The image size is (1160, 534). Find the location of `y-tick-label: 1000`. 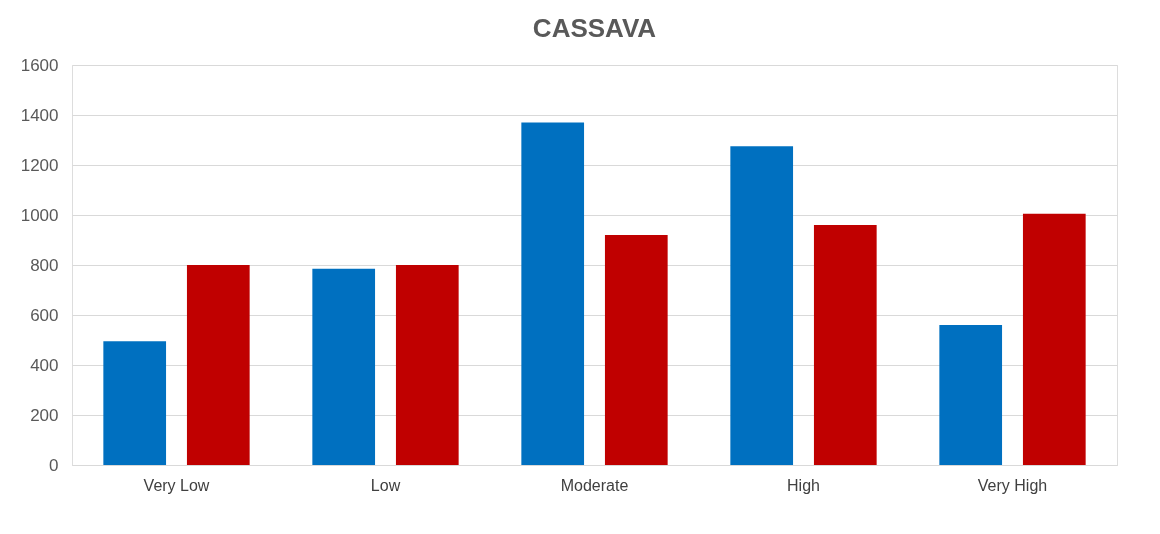

y-tick-label: 1000 is located at coordinates (39, 215).